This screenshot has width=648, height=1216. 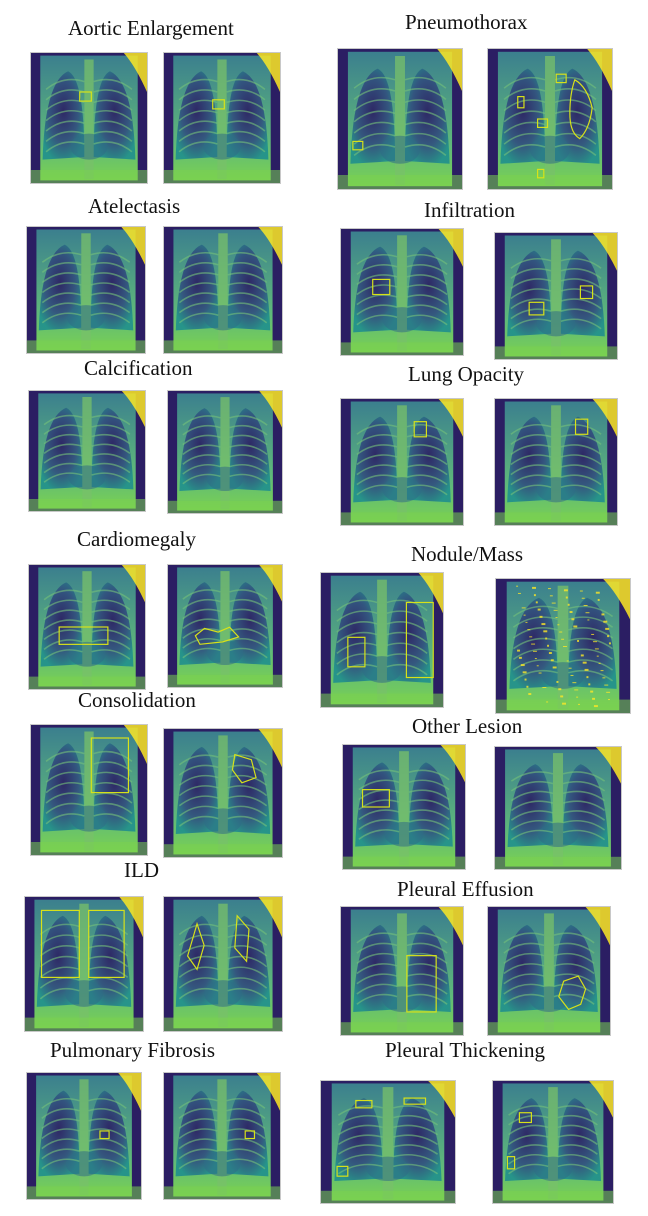 What do you see at coordinates (465, 889) in the screenshot?
I see `title-pleural-effusion: Pleural Effusion` at bounding box center [465, 889].